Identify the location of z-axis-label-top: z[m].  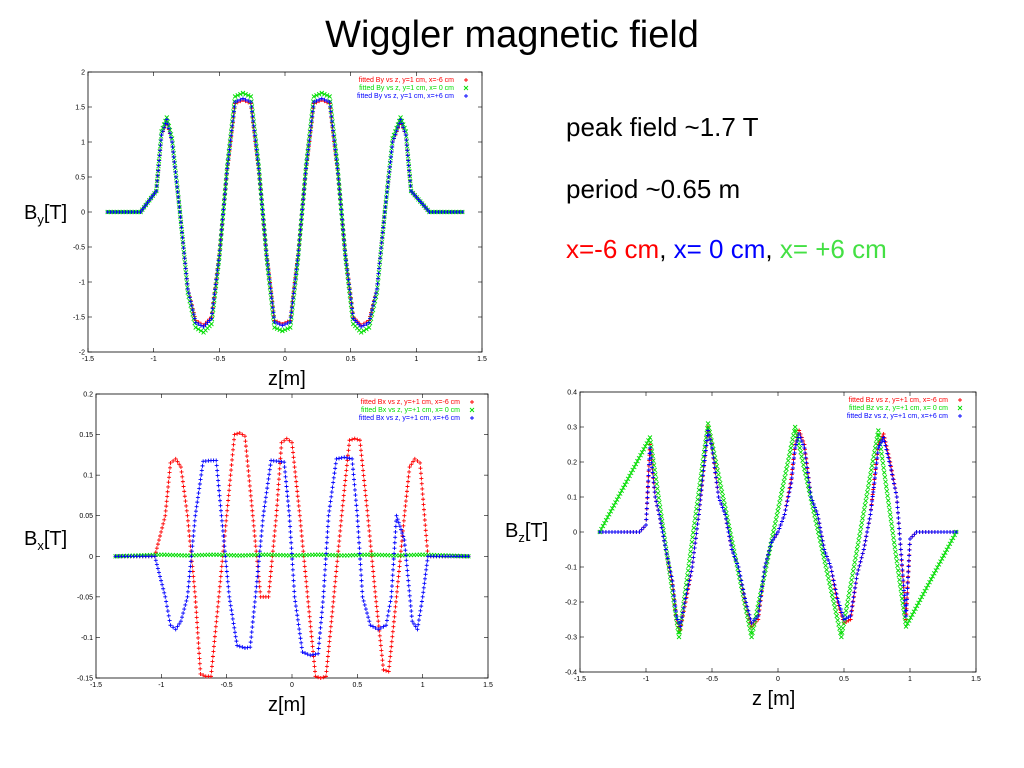
(287, 379).